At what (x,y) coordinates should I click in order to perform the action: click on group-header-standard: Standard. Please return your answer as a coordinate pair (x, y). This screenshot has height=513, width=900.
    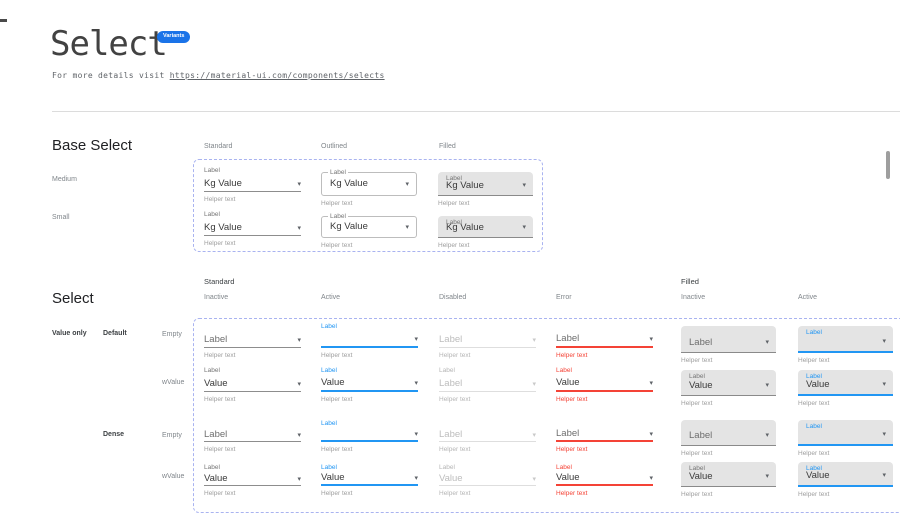
    Looking at the image, I should click on (219, 281).